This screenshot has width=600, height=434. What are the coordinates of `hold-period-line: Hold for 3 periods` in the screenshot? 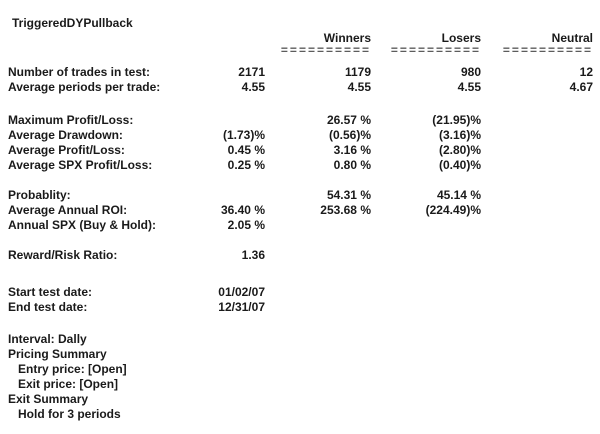 It's located at (69, 414).